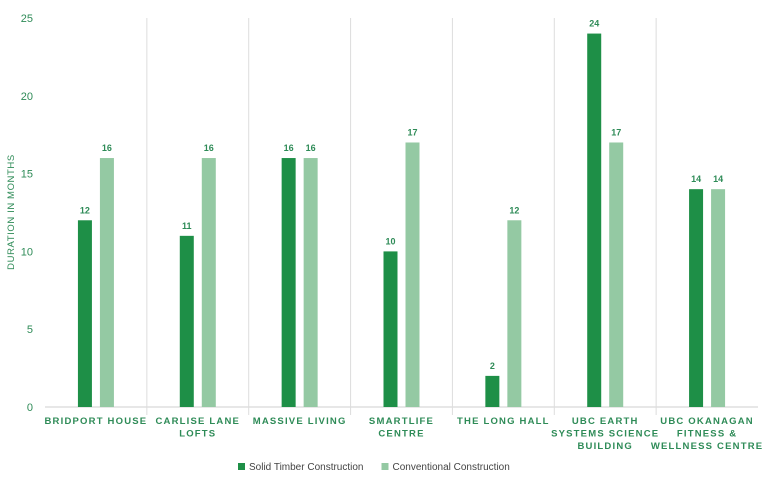 The image size is (768, 489). What do you see at coordinates (11, 212) in the screenshot?
I see `y-axis-label: DURATION IN MONTHS` at bounding box center [11, 212].